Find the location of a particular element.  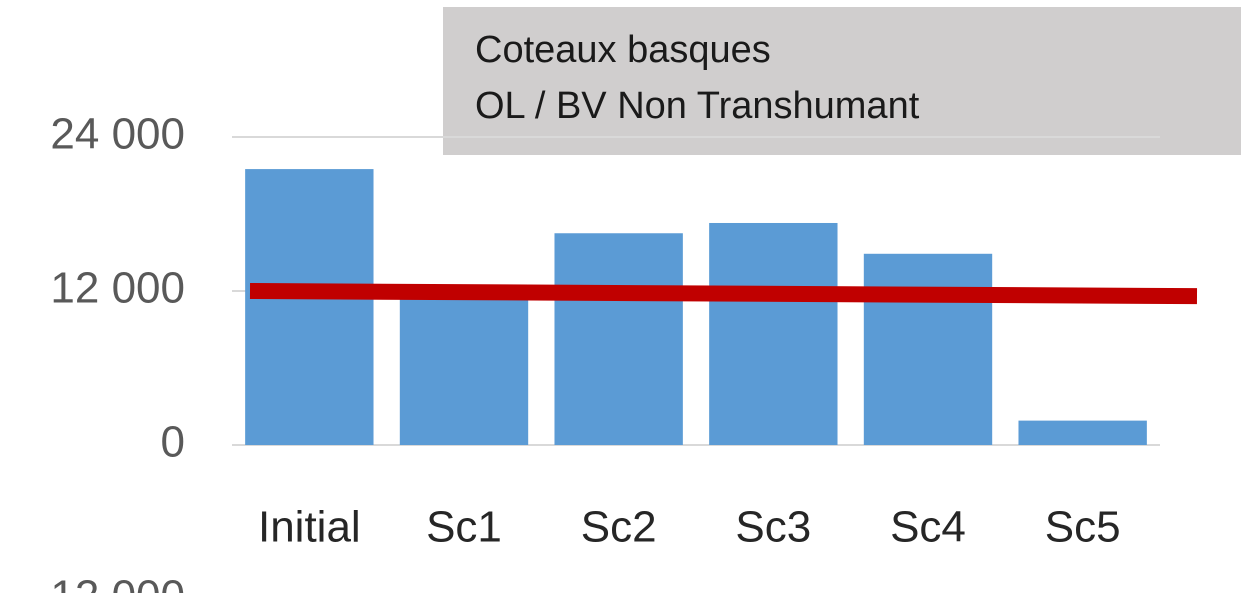

reference-line is located at coordinates (723, 294).